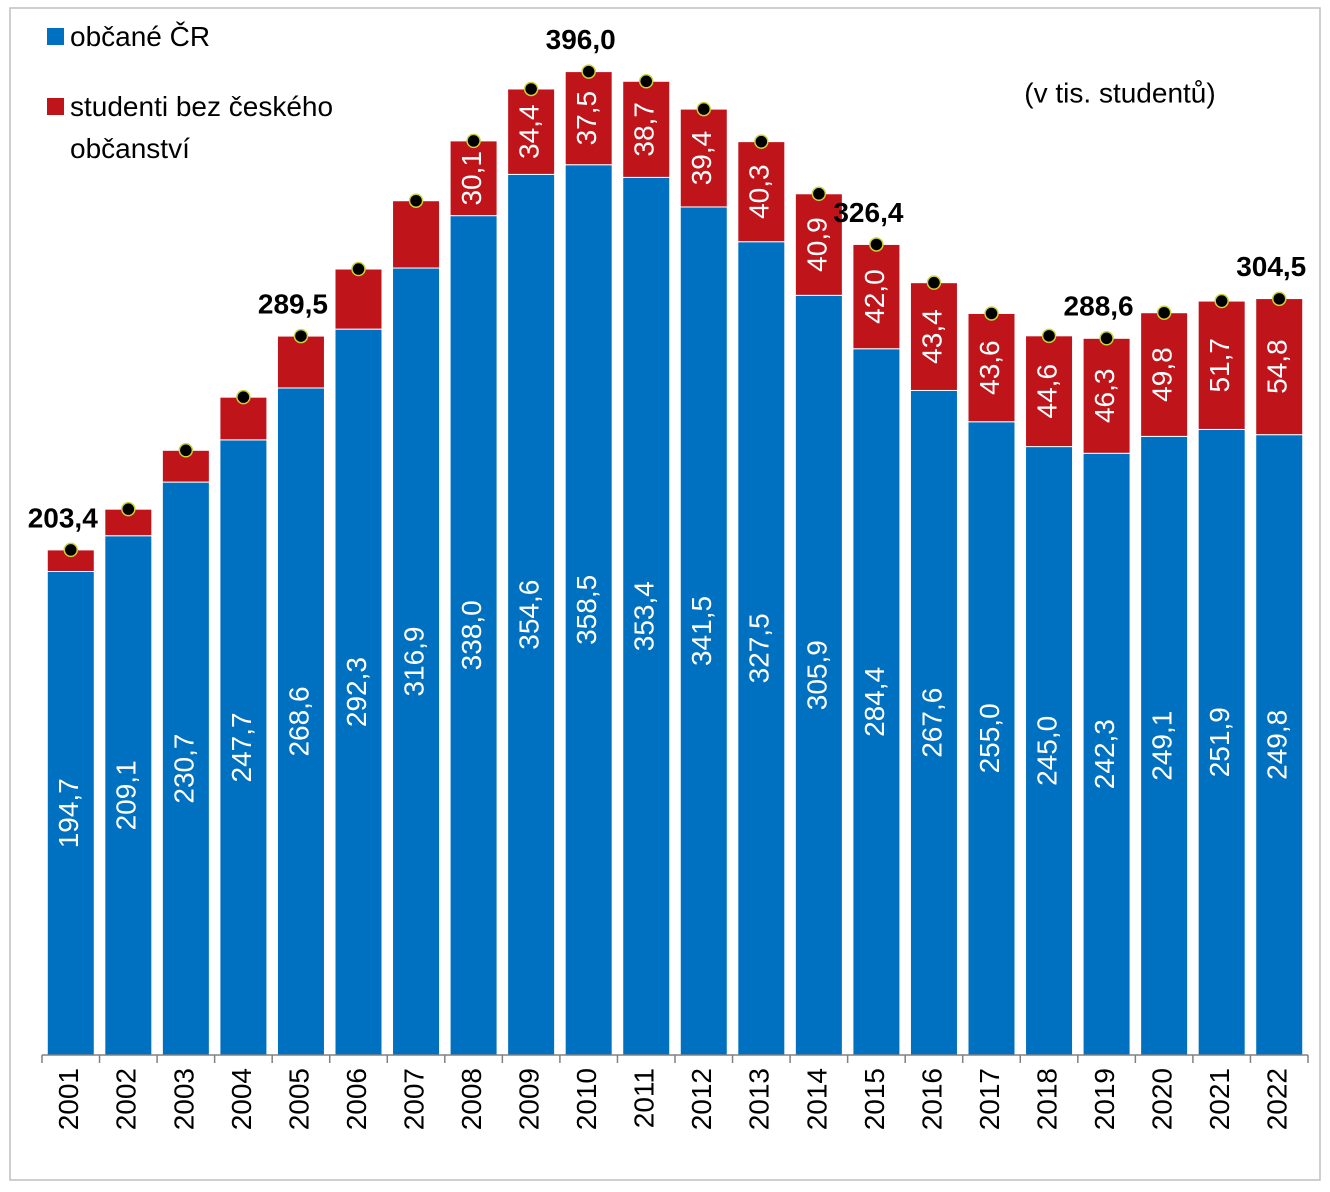  I want to click on value-label: 43,4, so click(931, 336).